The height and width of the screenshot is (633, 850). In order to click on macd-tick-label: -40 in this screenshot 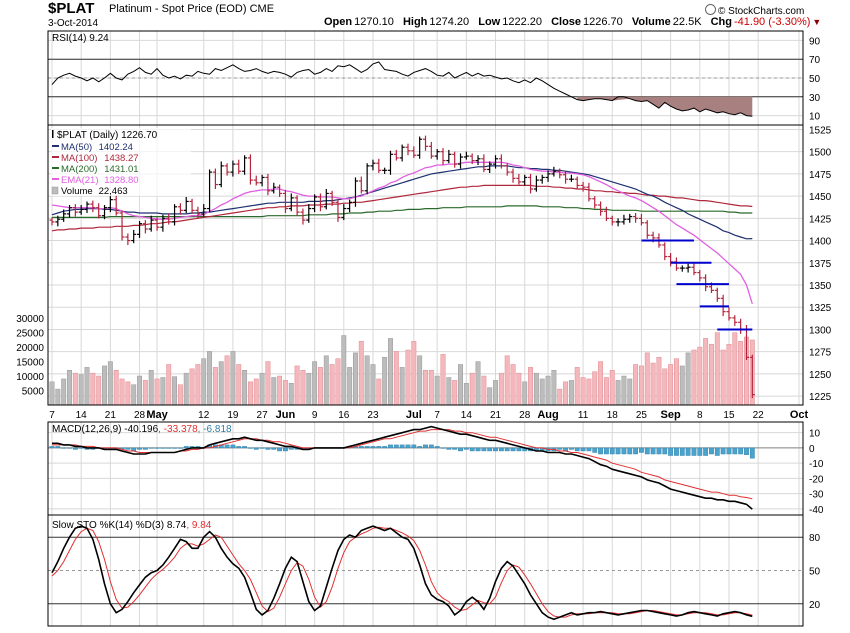, I will do `click(816, 510)`.